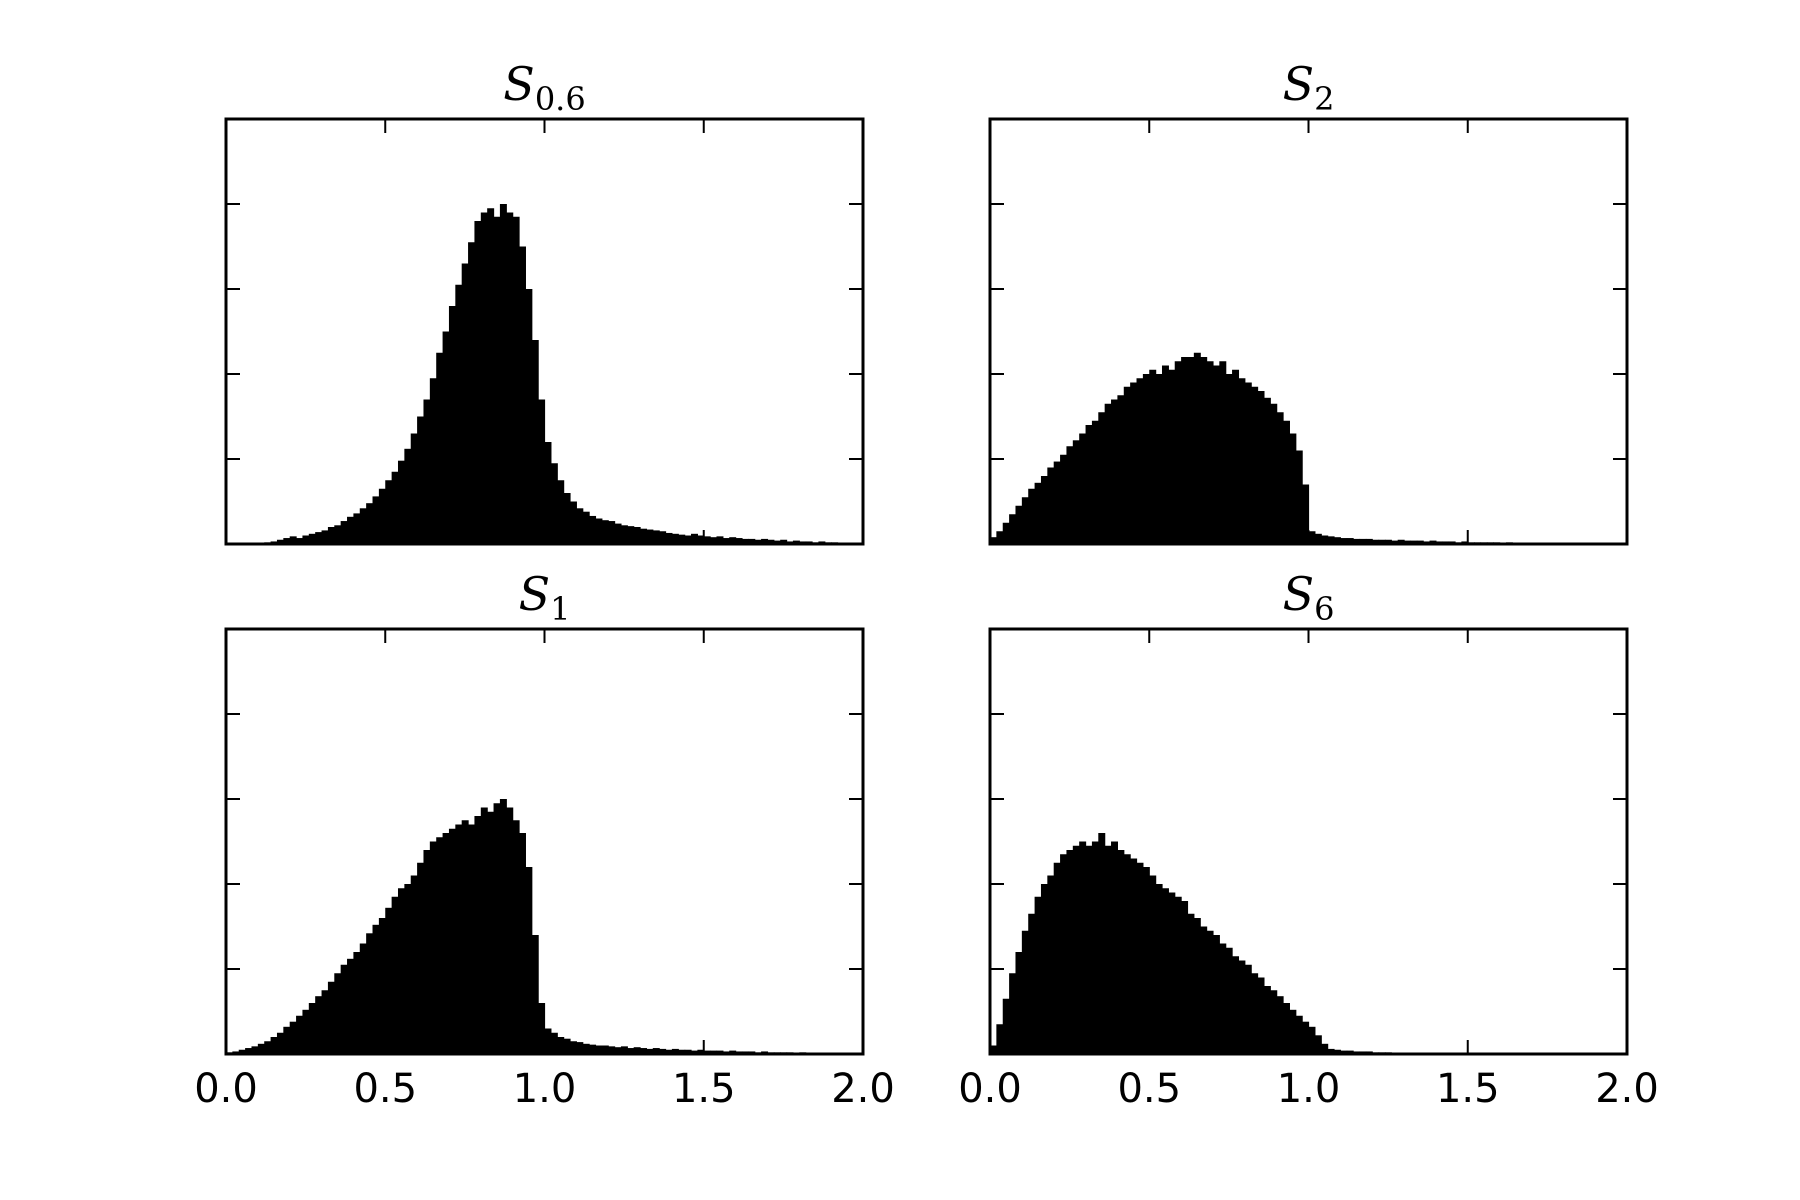 This screenshot has width=1800, height=1200. I want to click on axes-frame, so click(544, 841).